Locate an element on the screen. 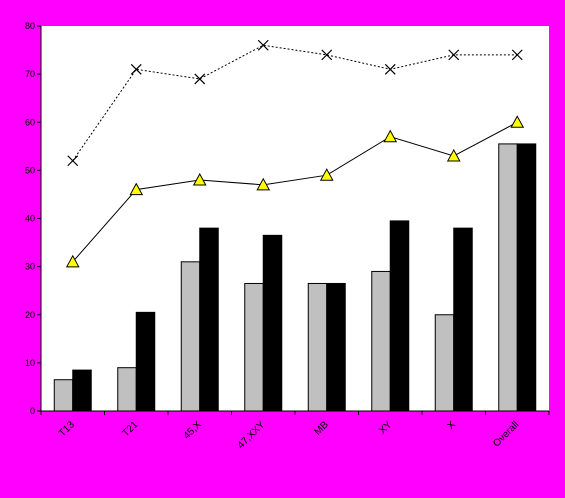  y-tick-label-30: 30 is located at coordinates (30, 267).